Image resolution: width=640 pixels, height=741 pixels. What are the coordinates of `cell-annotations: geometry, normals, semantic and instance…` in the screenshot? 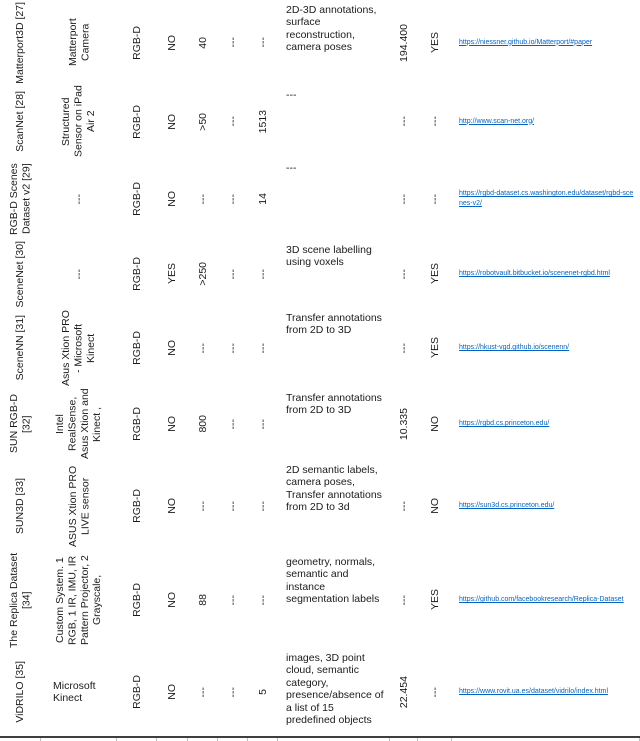 It's located at (333, 581).